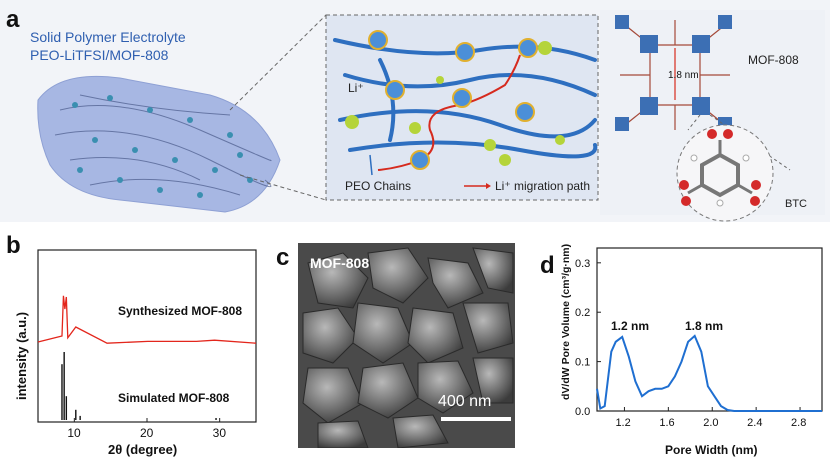 This screenshot has height=461, width=830. I want to click on sem-texture, so click(406, 345).